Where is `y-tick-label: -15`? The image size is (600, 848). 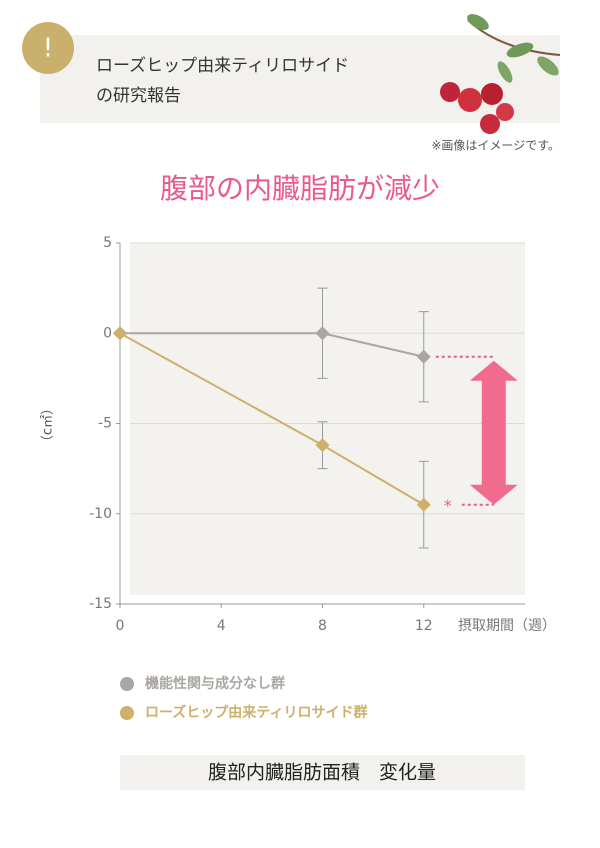
y-tick-label: -15 is located at coordinates (100, 604).